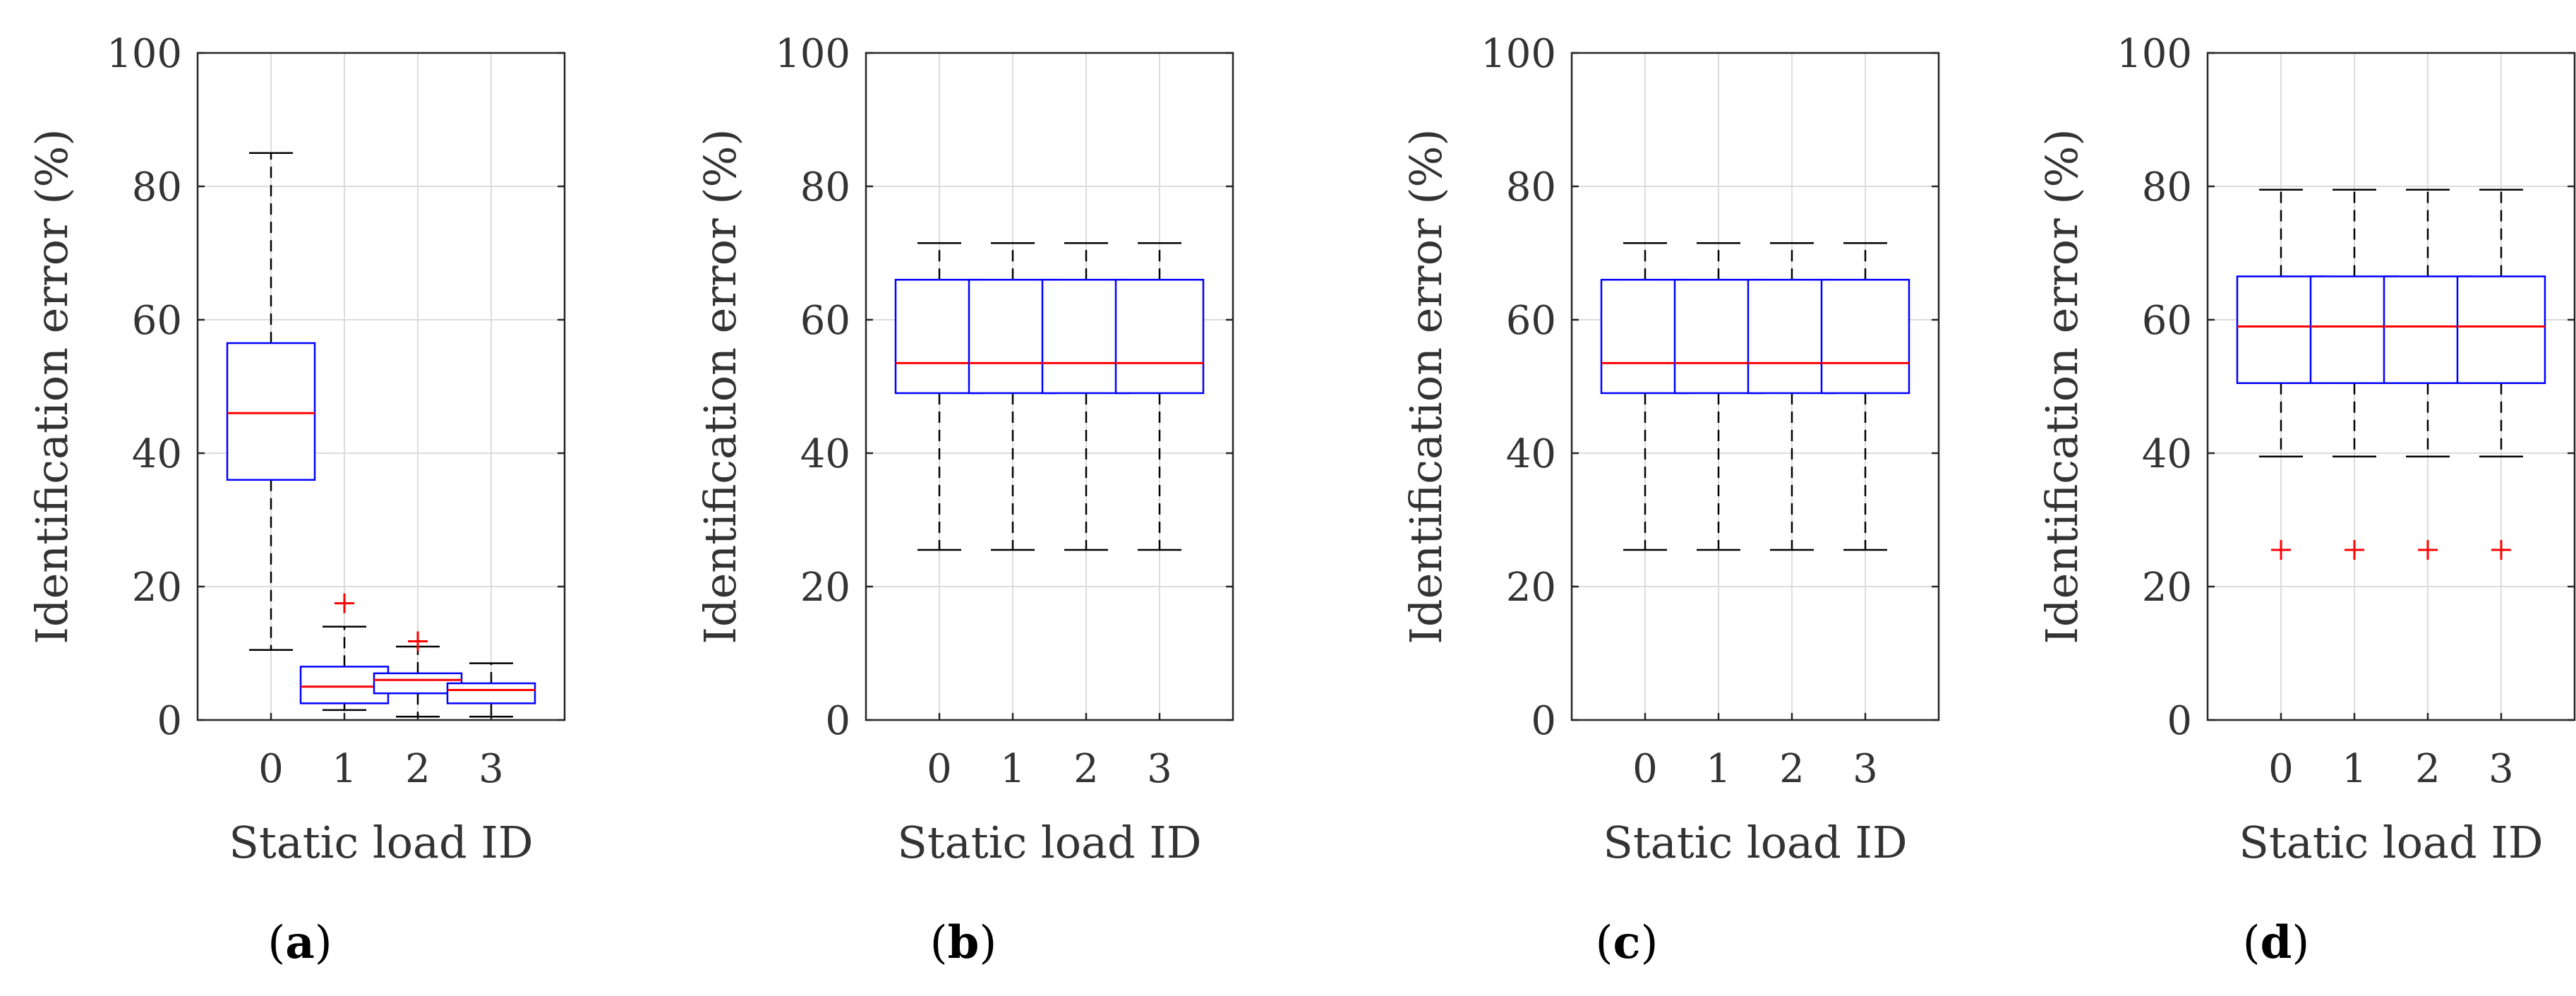 The image size is (2576, 996). I want to click on panel-label-a: (a), so click(299, 943).